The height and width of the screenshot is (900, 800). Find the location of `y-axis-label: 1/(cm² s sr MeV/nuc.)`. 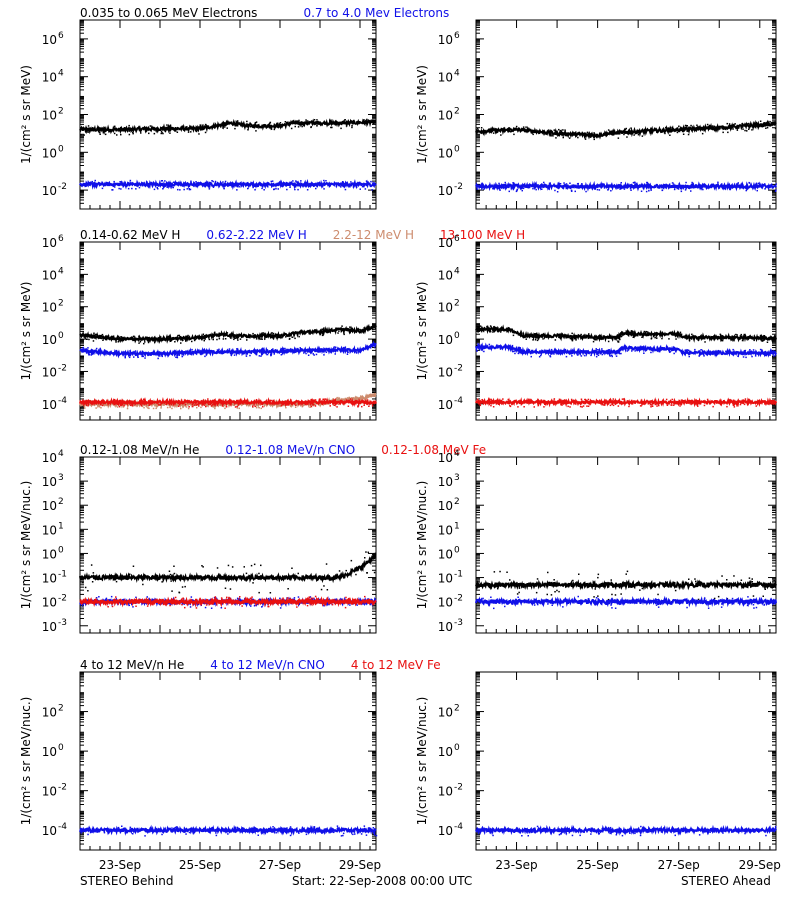

y-axis-label: 1/(cm² s sr MeV/nuc.) is located at coordinates (422, 761).